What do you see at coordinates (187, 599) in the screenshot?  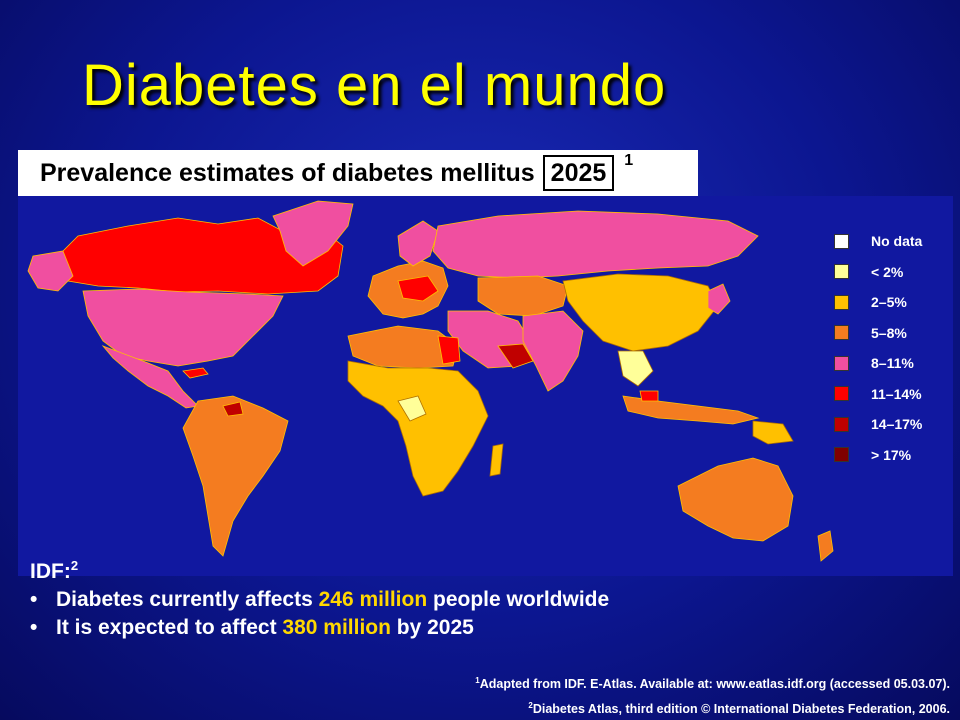 I see `bullet-pre: Diabetes currently affects` at bounding box center [187, 599].